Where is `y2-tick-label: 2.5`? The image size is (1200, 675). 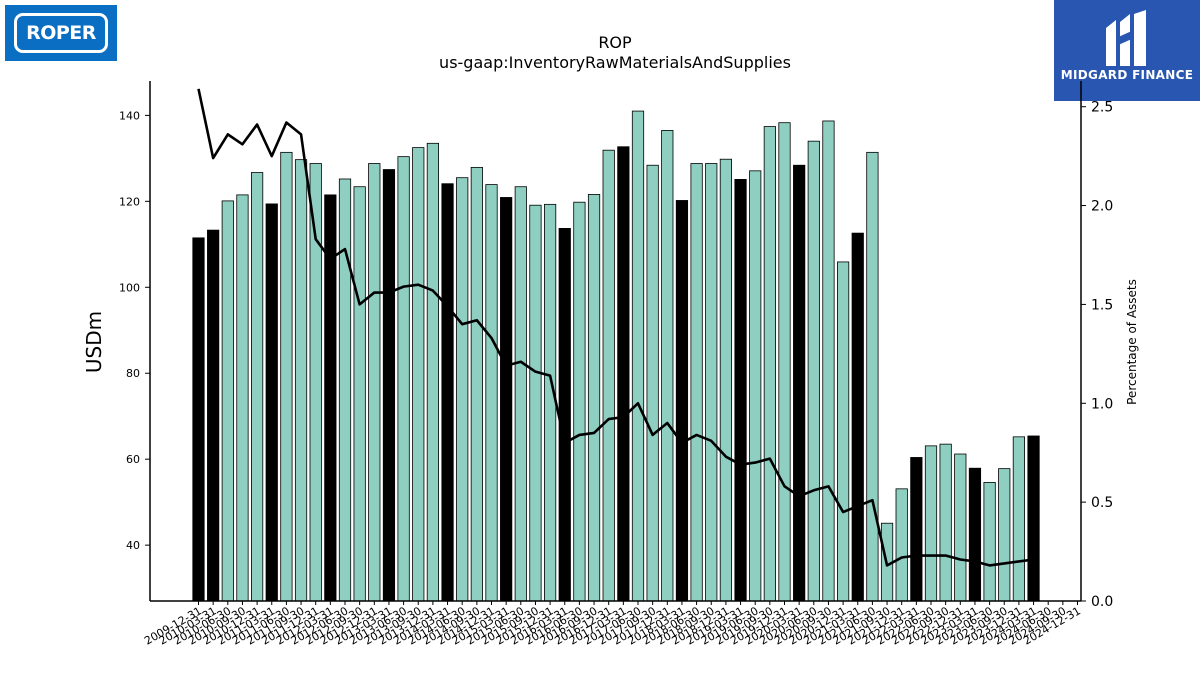 y2-tick-label: 2.5 is located at coordinates (1102, 108).